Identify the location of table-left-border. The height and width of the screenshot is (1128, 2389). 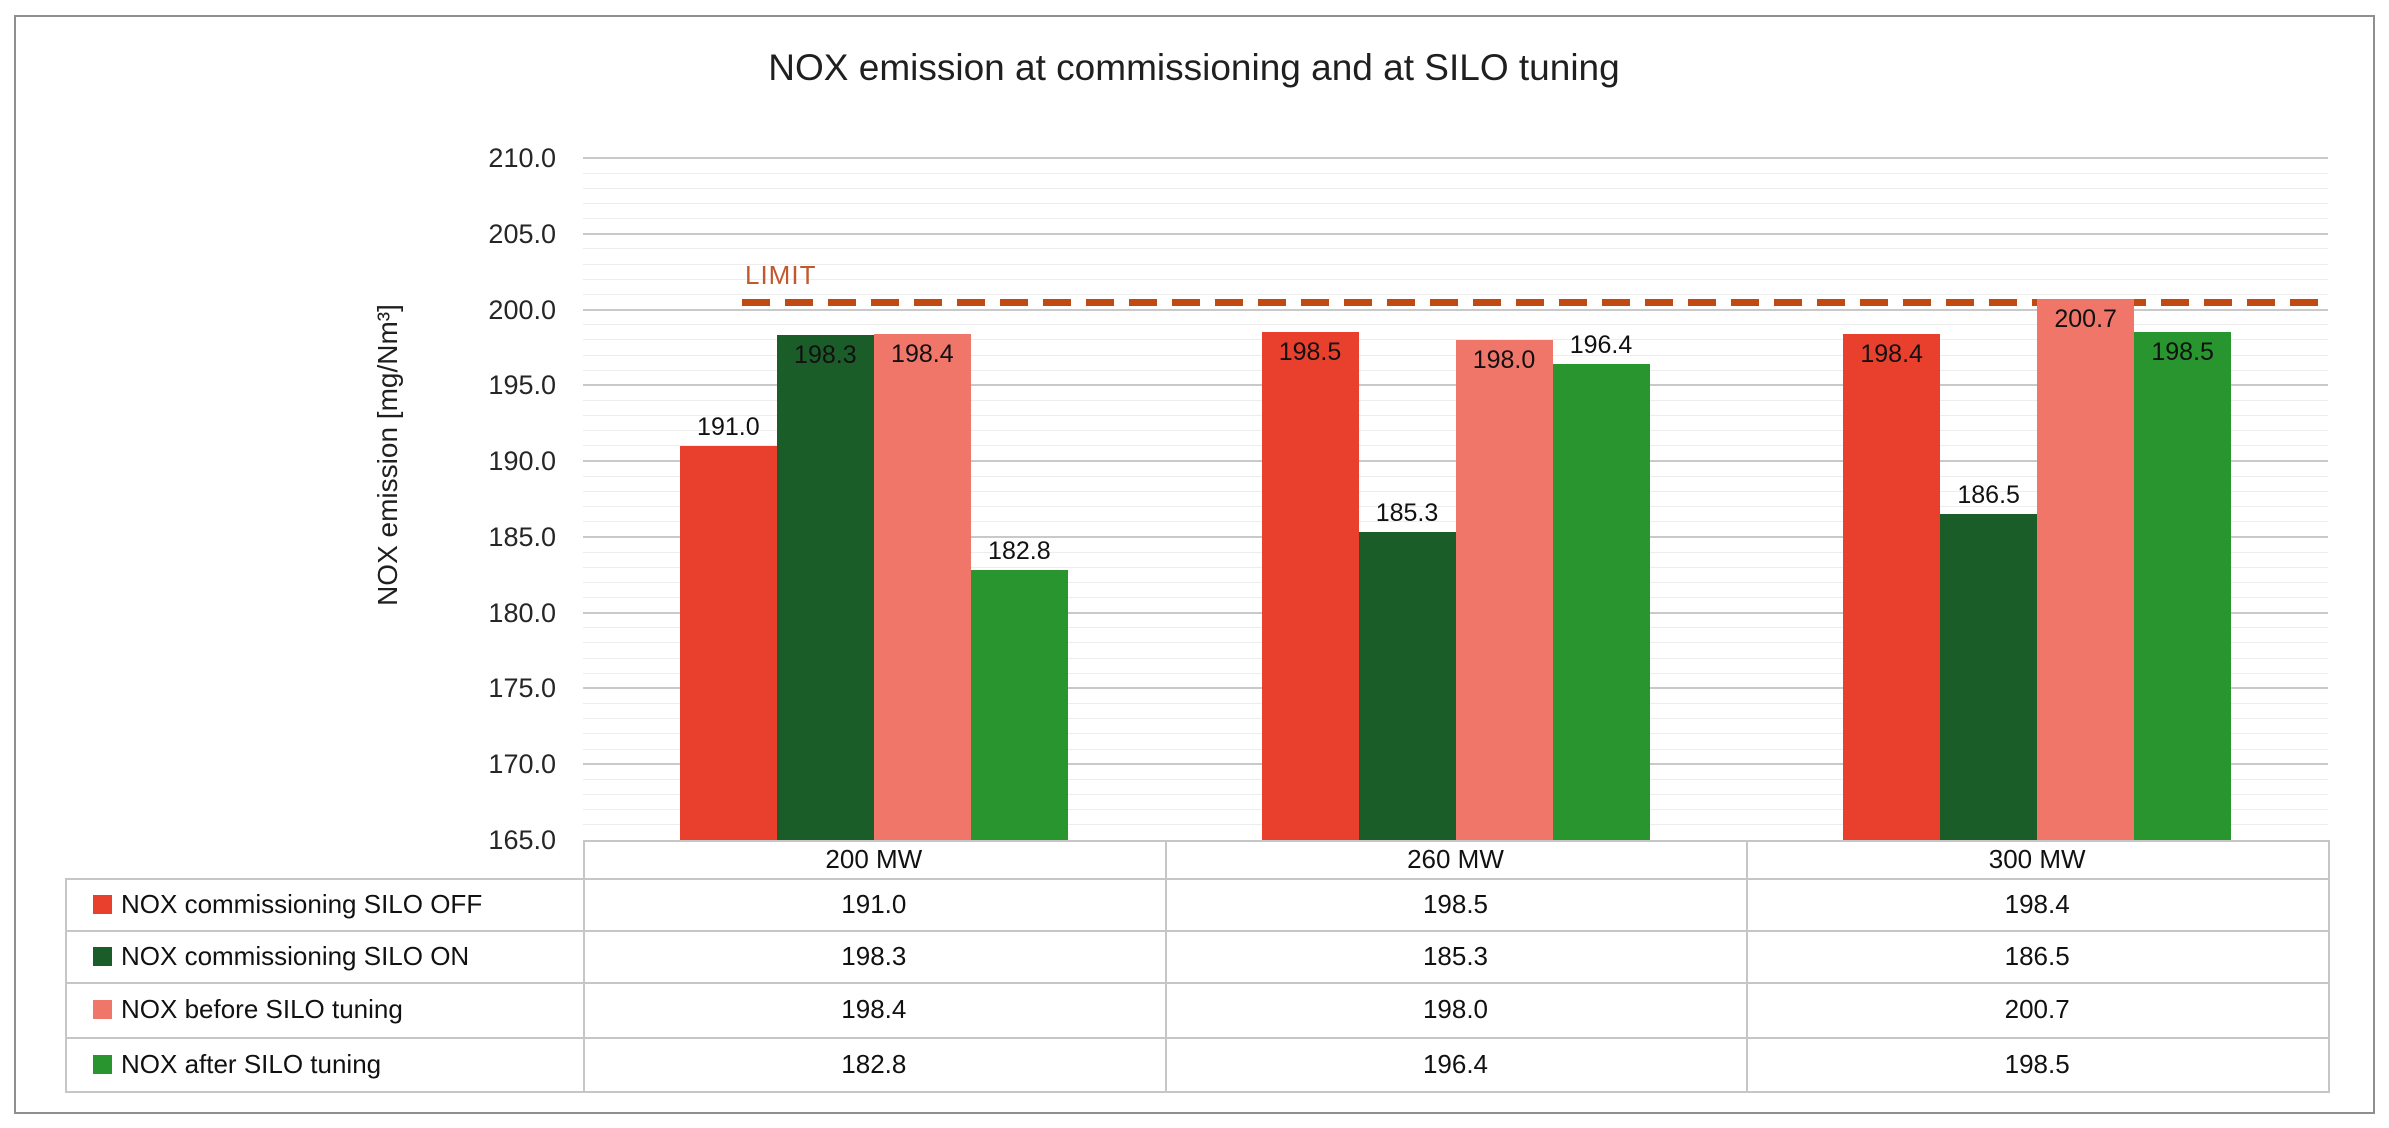
(66, 984).